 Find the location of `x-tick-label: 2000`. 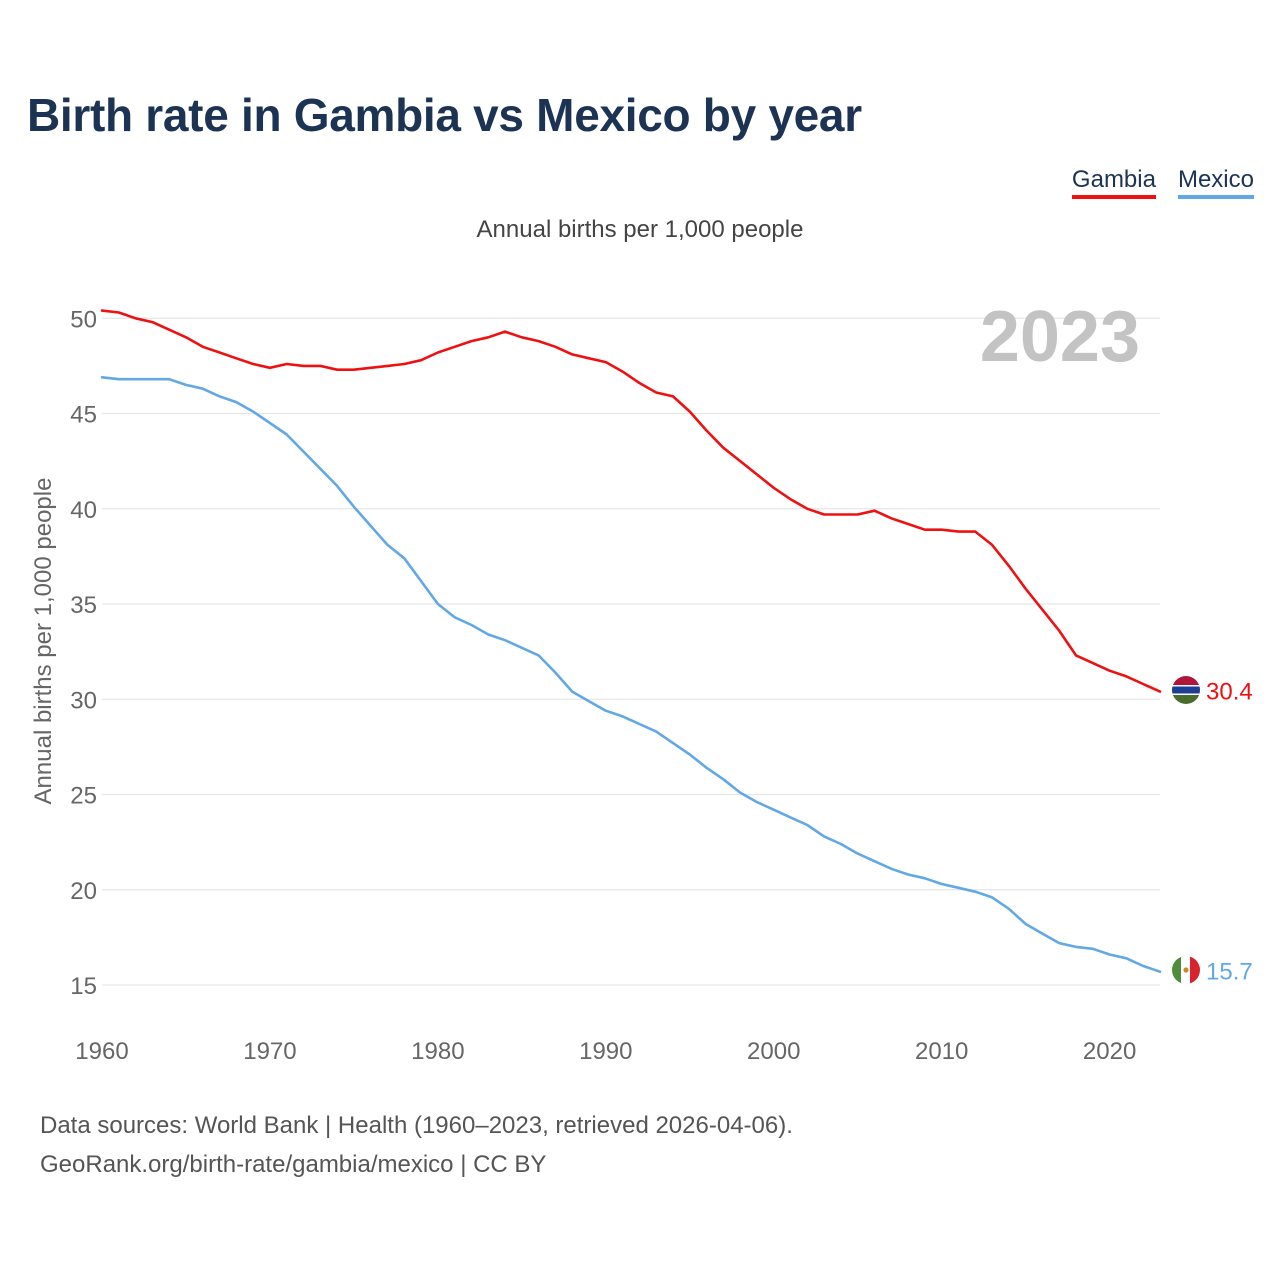

x-tick-label: 2000 is located at coordinates (773, 1051).